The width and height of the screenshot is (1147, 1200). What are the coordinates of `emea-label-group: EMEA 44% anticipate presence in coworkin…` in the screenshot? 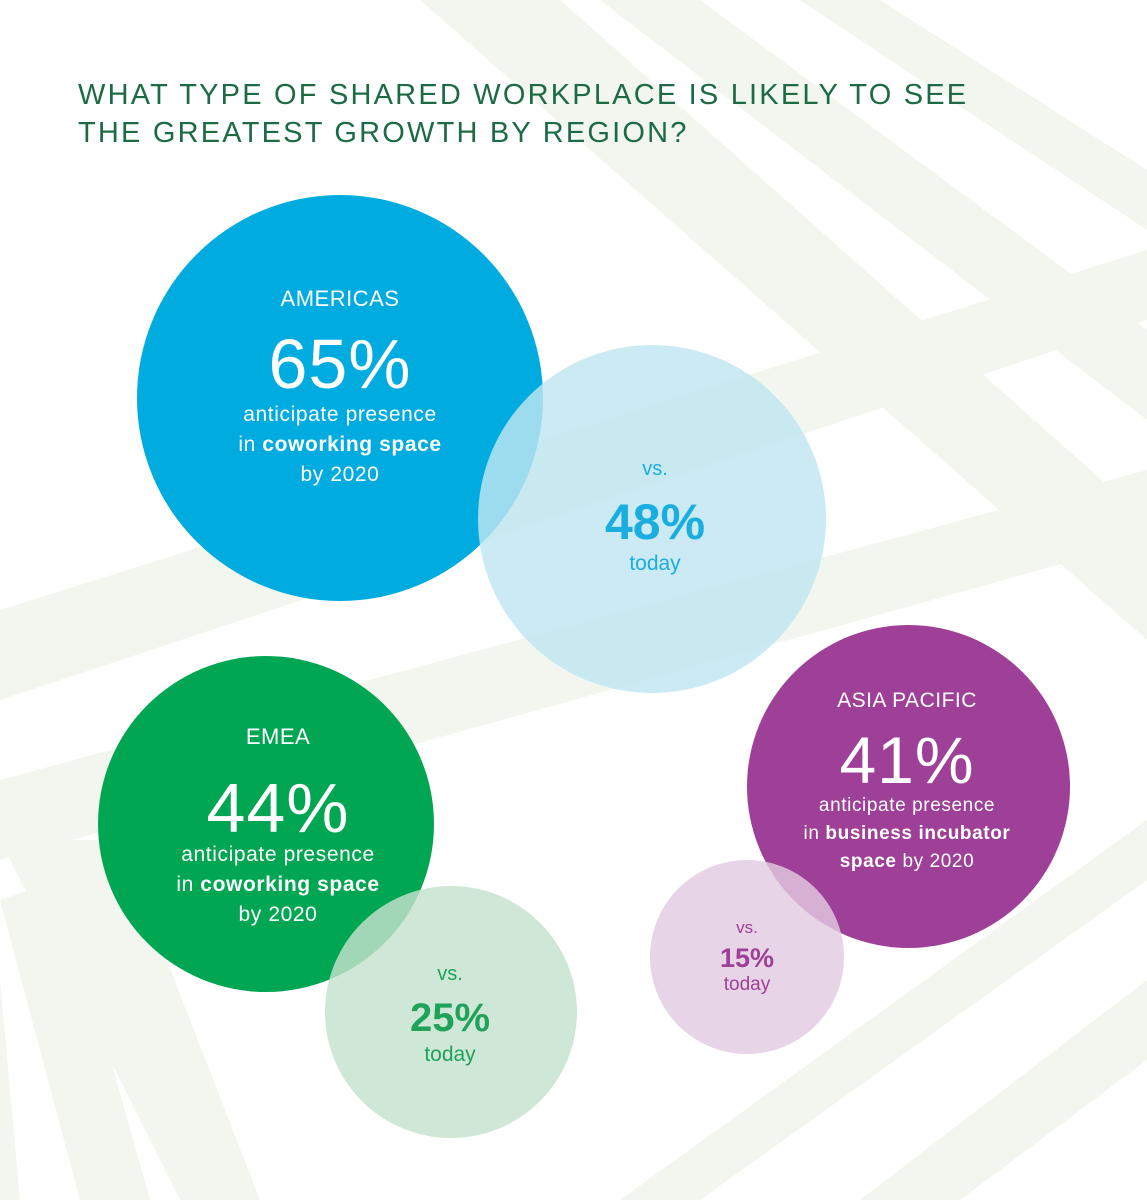 It's located at (278, 827).